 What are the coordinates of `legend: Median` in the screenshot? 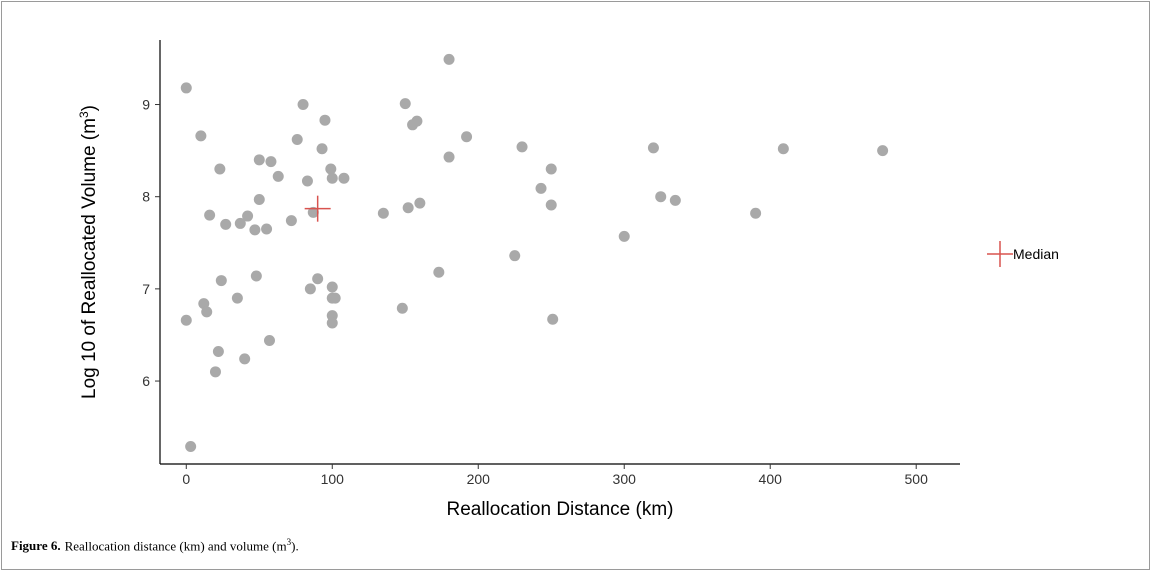 It's located at (1023, 254).